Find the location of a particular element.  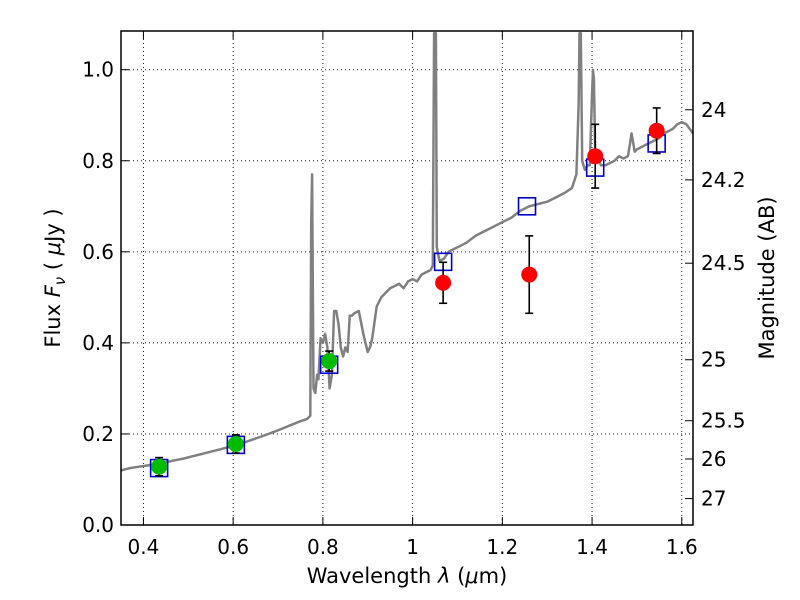

y2-tick-label: 25.5 is located at coordinates (723, 421).